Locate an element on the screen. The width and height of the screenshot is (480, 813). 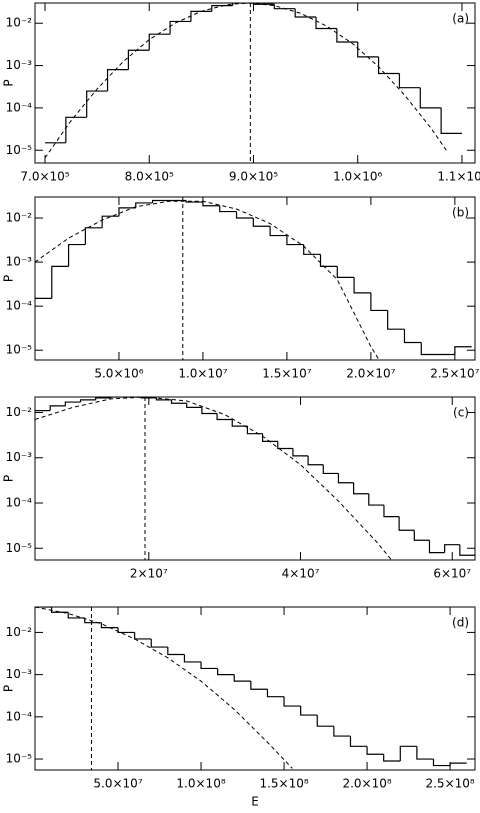
x-tick-label: 8.0×10⁵ is located at coordinates (149, 177).